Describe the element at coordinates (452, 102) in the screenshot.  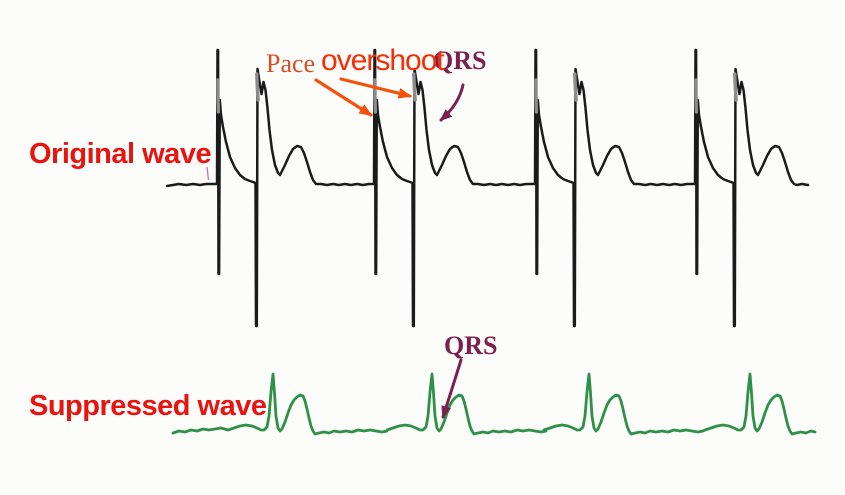
I see `qrs-top-arrow` at that location.